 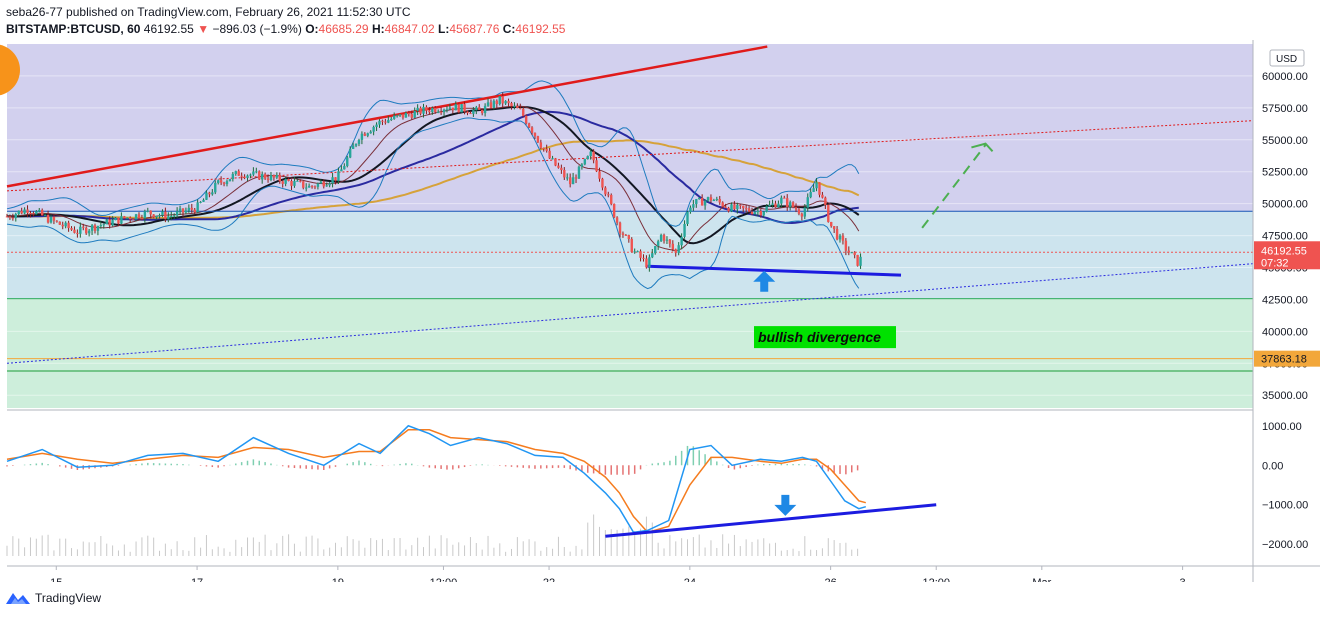 What do you see at coordinates (549, 579) in the screenshot?
I see `time-tick-label: 22` at bounding box center [549, 579].